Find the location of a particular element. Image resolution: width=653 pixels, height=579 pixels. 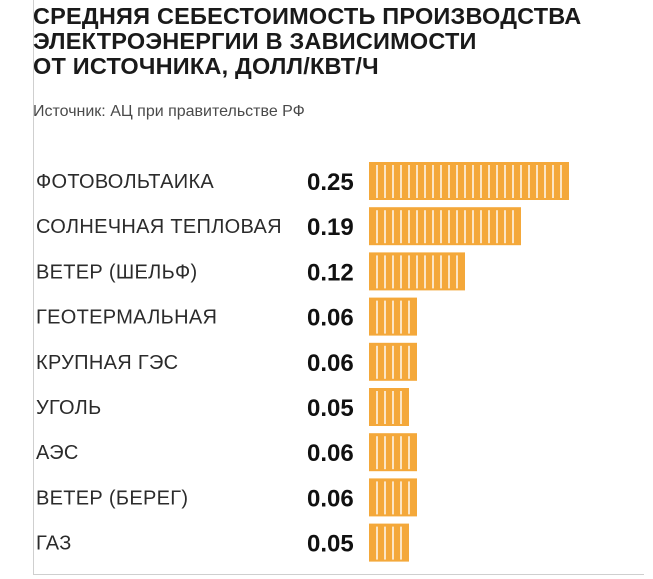

category-label: ВЕТЕР (ШЕЛЬФ) is located at coordinates (116, 272).